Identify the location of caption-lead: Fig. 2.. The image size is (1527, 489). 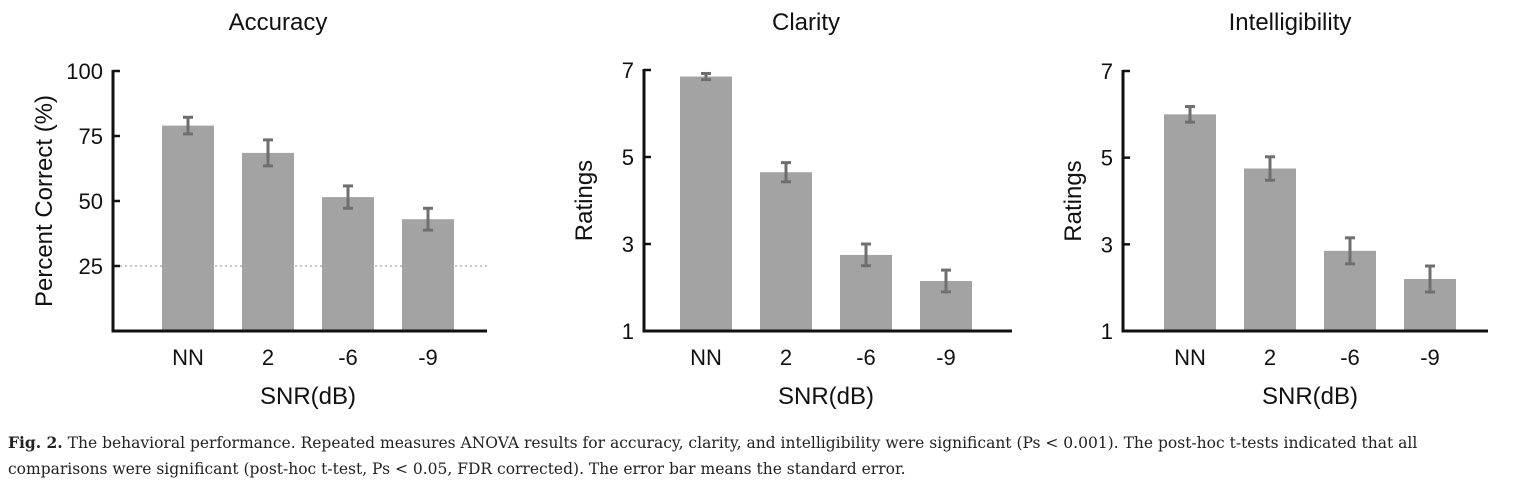
(35, 442).